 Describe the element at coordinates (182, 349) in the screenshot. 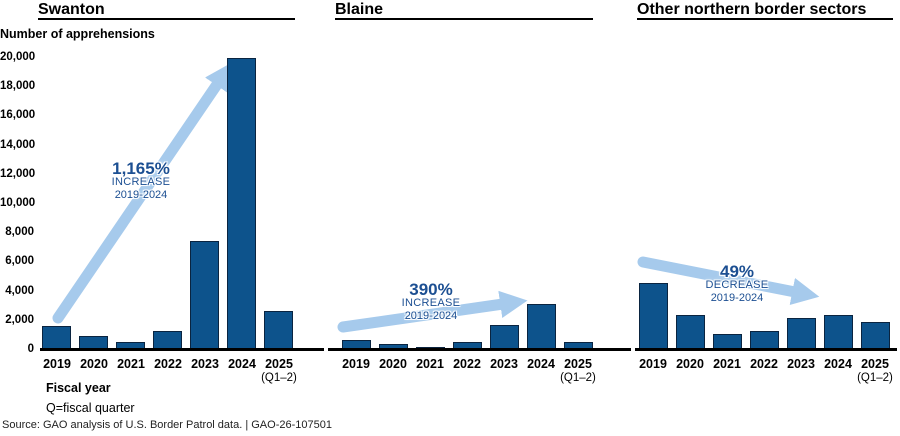

I see `x-axis-line-swanton` at that location.